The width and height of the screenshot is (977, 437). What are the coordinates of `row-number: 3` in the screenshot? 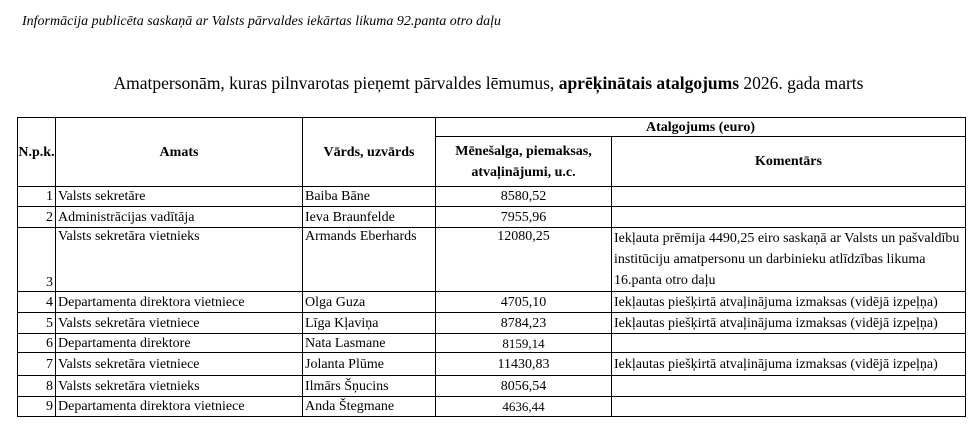 It's located at (36, 259).